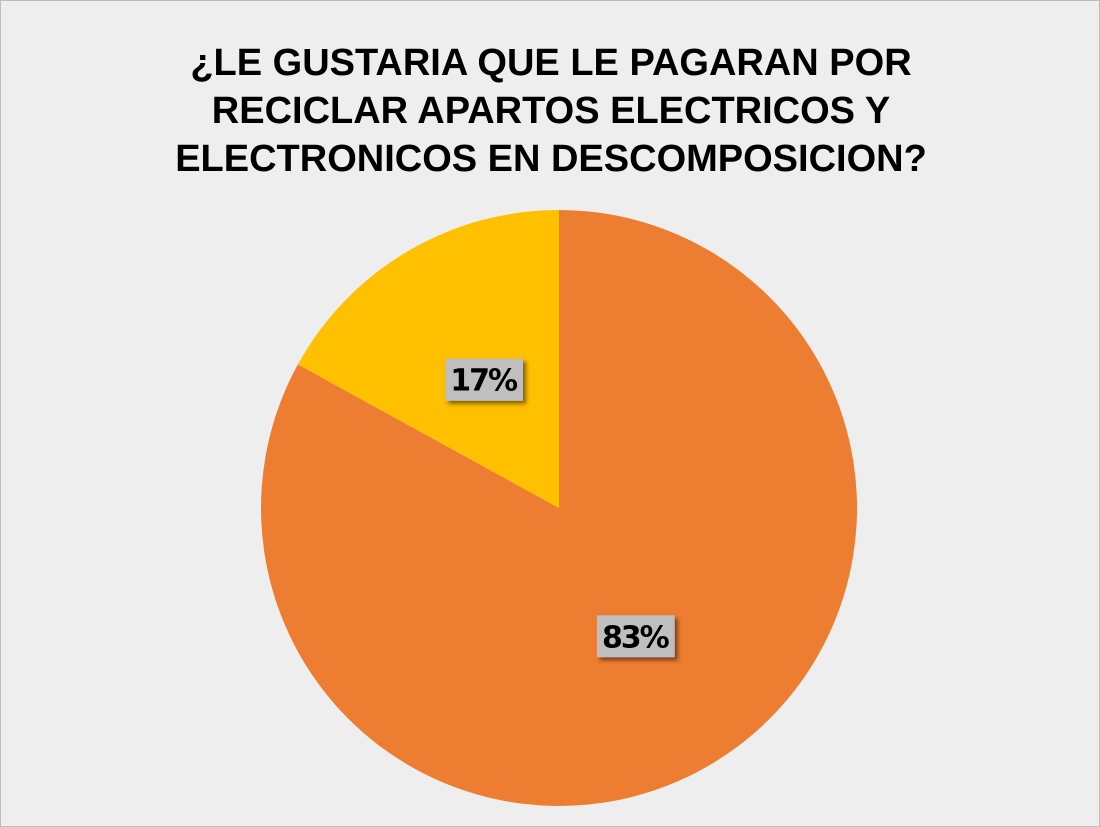 The image size is (1100, 827). I want to click on data-label-text: 17%, so click(484, 381).